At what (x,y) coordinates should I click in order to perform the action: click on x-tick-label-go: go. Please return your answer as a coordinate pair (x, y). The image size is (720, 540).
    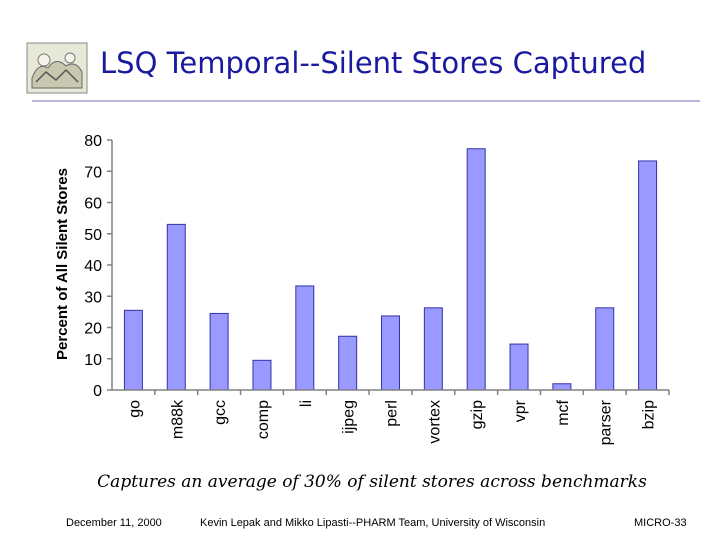
    Looking at the image, I should click on (134, 409).